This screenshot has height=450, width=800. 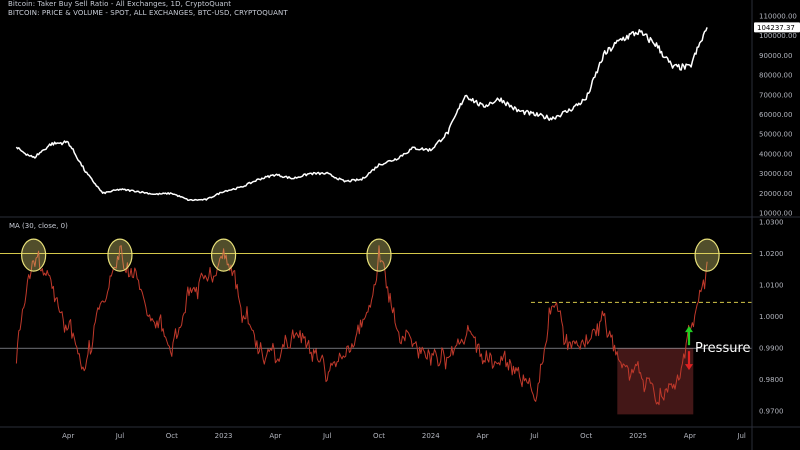 What do you see at coordinates (775, 154) in the screenshot?
I see `price-tick-label: 40000.00` at bounding box center [775, 154].